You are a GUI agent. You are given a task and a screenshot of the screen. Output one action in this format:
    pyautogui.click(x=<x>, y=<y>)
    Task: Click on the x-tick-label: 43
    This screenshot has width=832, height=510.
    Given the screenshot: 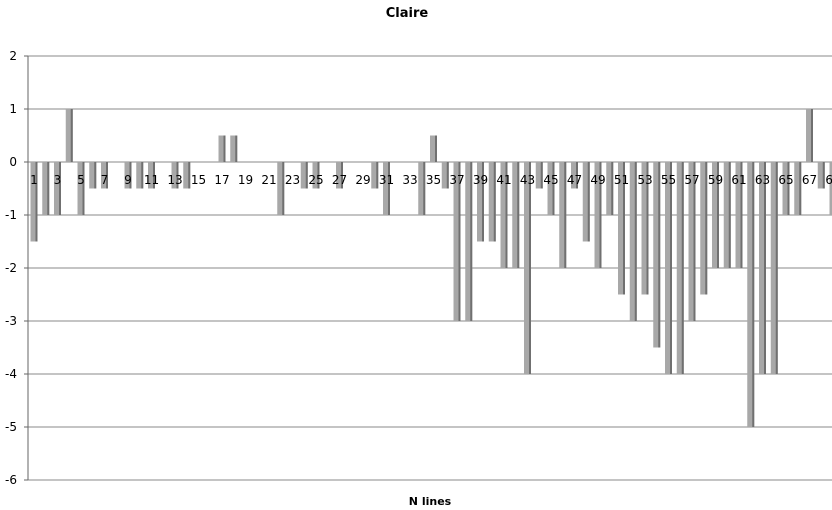 What is the action you would take?
    pyautogui.click(x=527, y=180)
    